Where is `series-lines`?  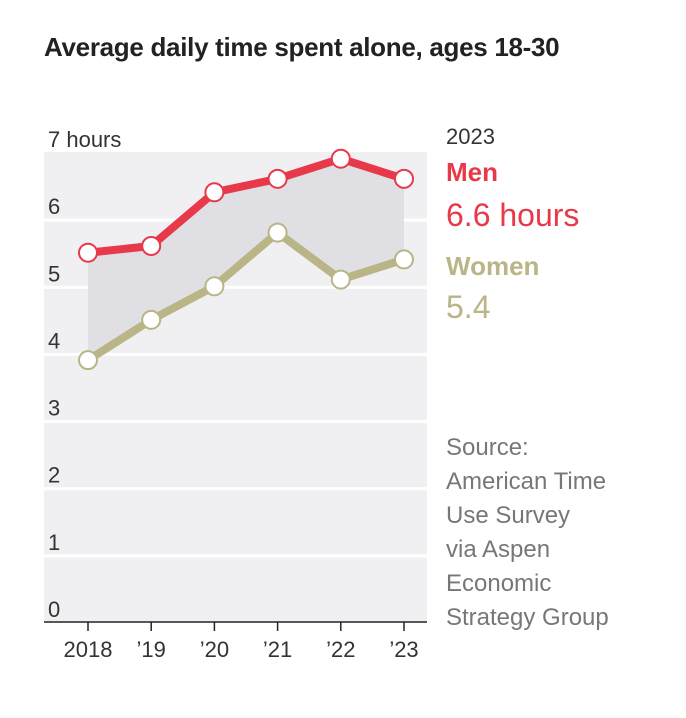 series-lines is located at coordinates (246, 259).